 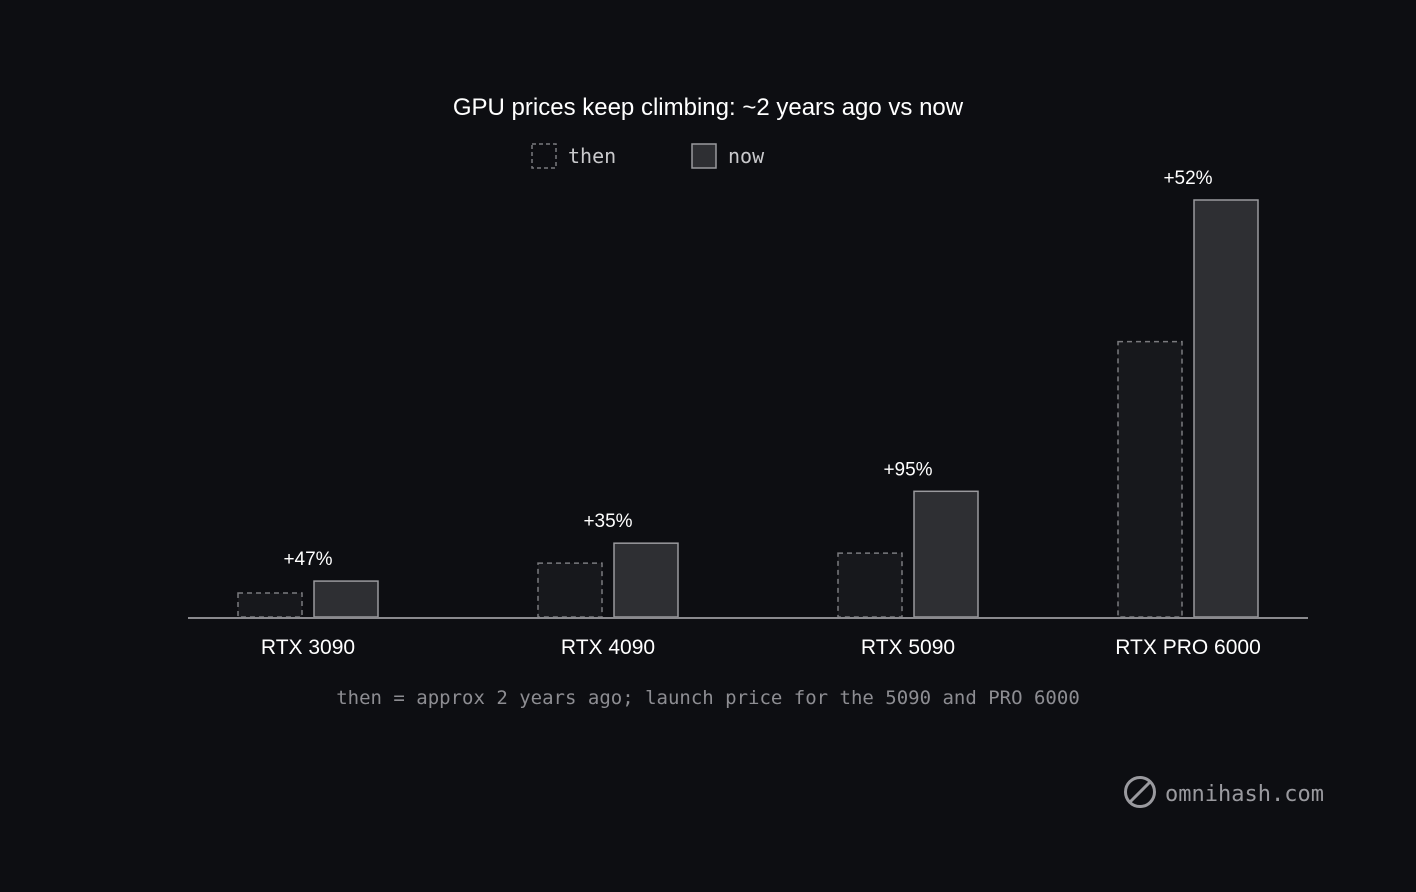 I want to click on data-label-3: +52%, so click(x=1187, y=178).